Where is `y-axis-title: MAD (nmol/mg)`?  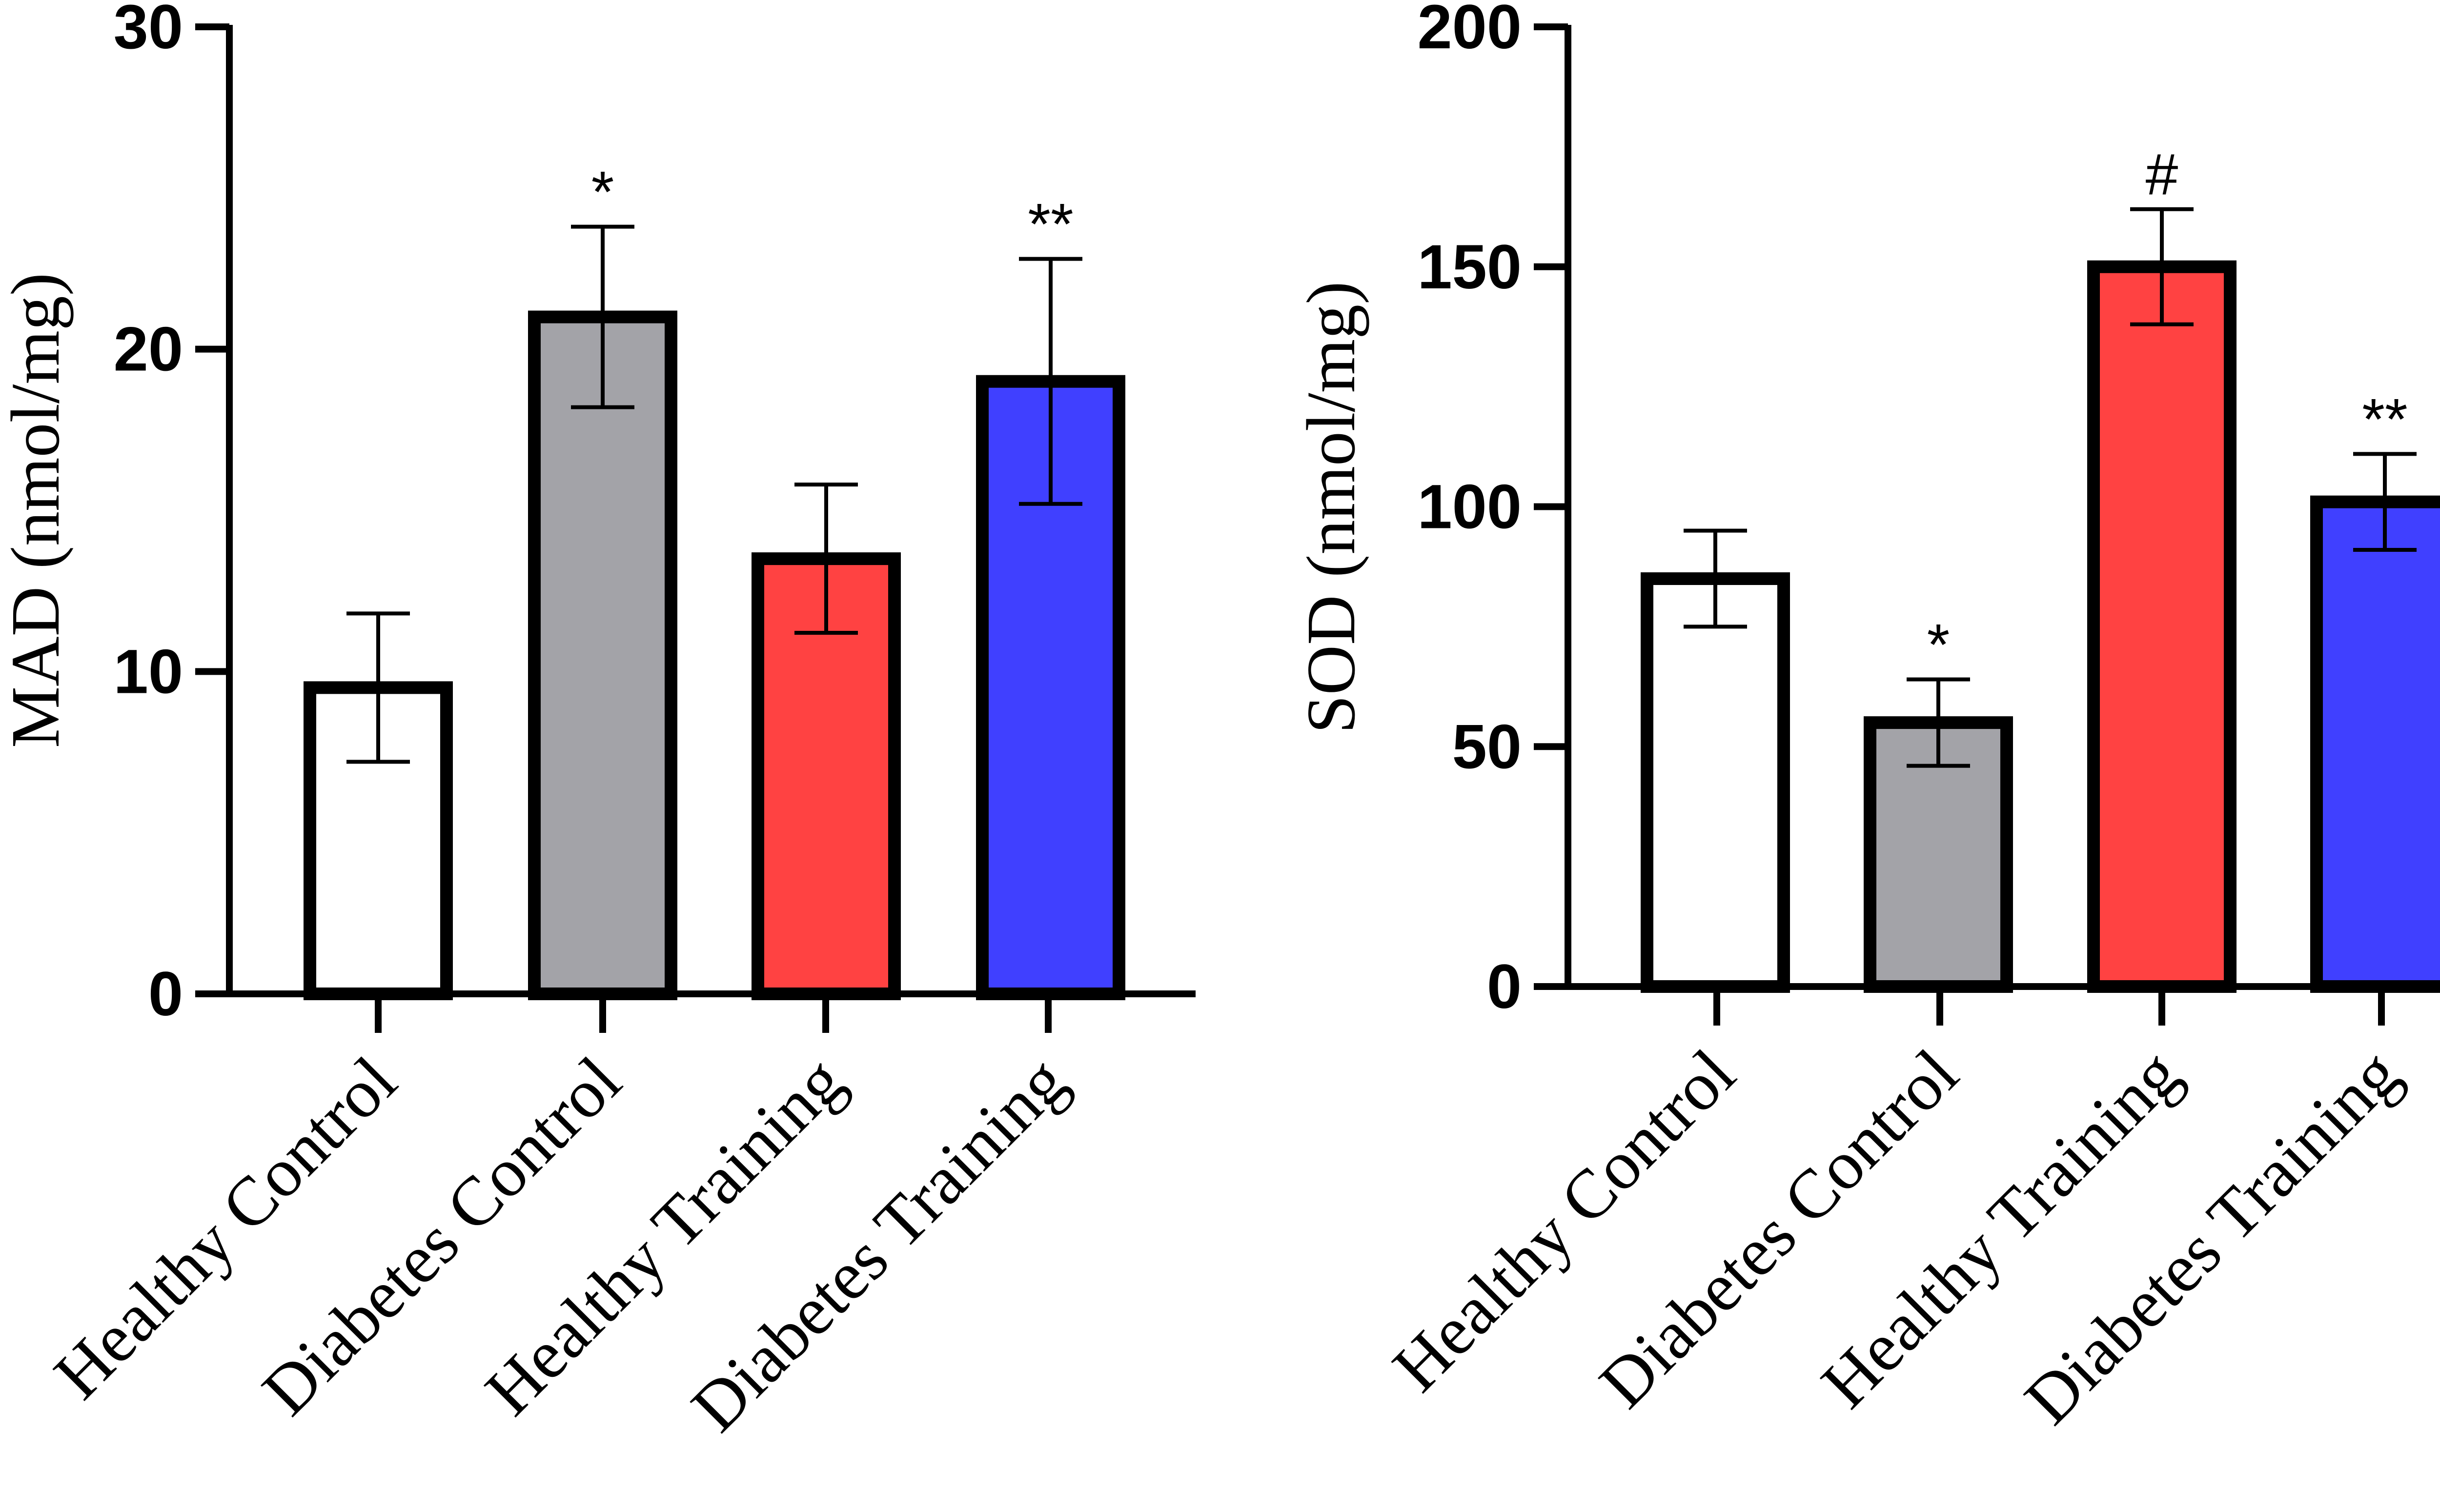 y-axis-title: MAD (nmol/mg) is located at coordinates (37, 510).